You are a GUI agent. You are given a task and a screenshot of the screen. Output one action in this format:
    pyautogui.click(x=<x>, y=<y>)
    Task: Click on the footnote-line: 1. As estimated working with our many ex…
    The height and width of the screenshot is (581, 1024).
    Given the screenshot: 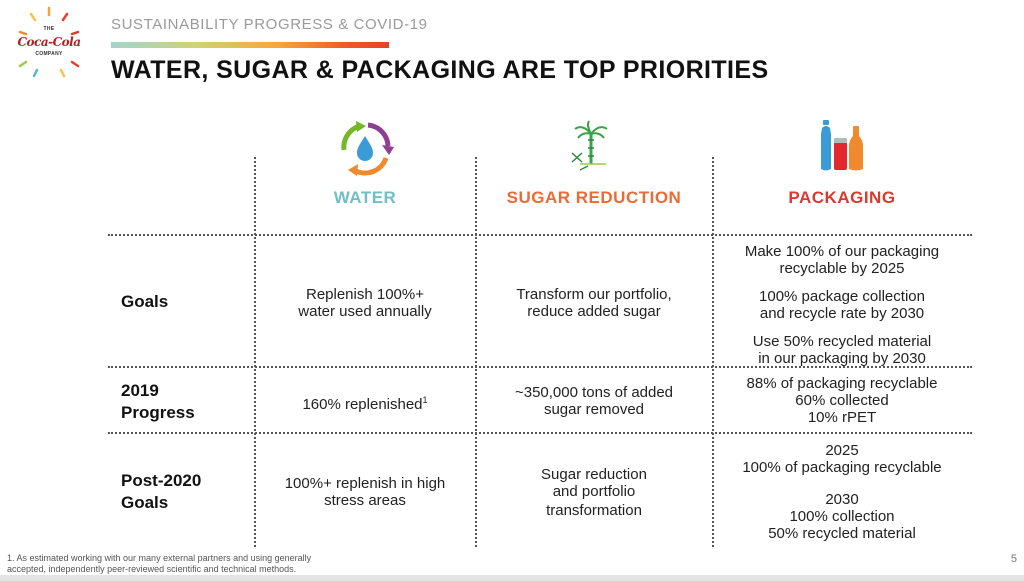 What is the action you would take?
    pyautogui.click(x=159, y=558)
    